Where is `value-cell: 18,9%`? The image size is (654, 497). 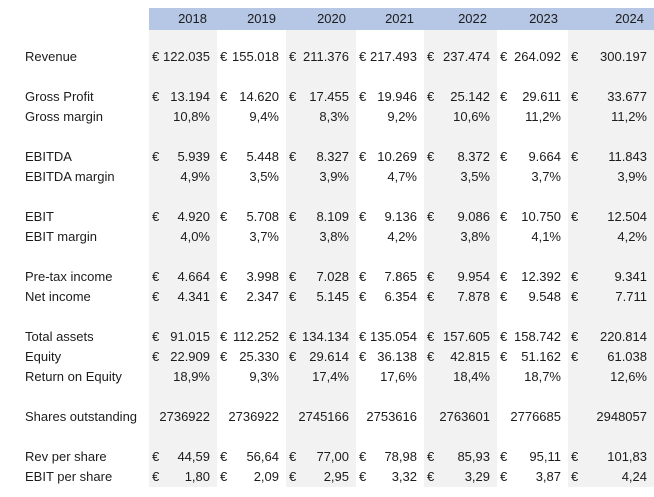
value-cell: 18,9% is located at coordinates (183, 377).